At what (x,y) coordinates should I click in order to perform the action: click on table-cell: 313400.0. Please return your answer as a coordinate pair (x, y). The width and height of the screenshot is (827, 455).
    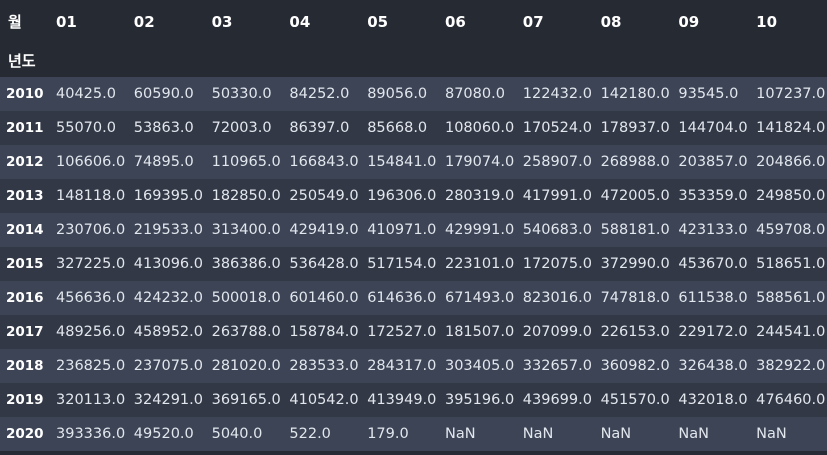
    Looking at the image, I should click on (246, 230).